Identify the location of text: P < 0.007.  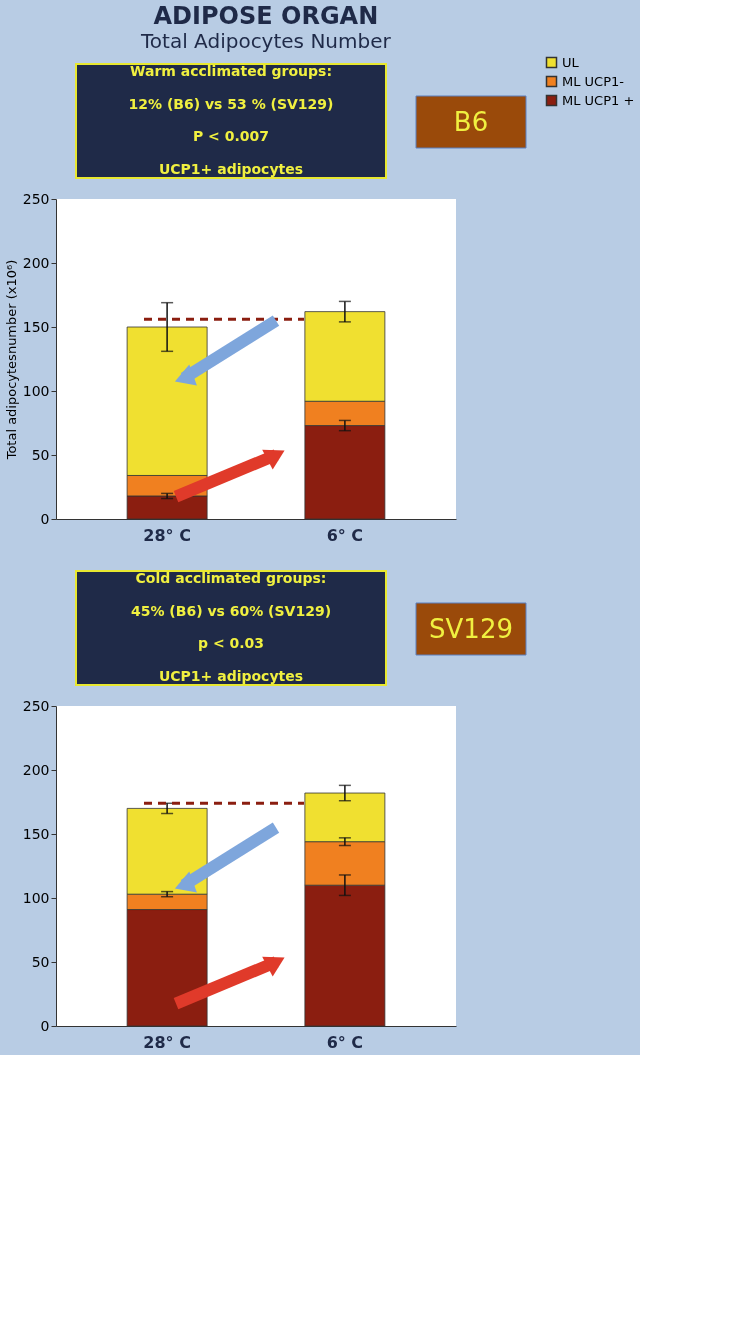
(231, 136).